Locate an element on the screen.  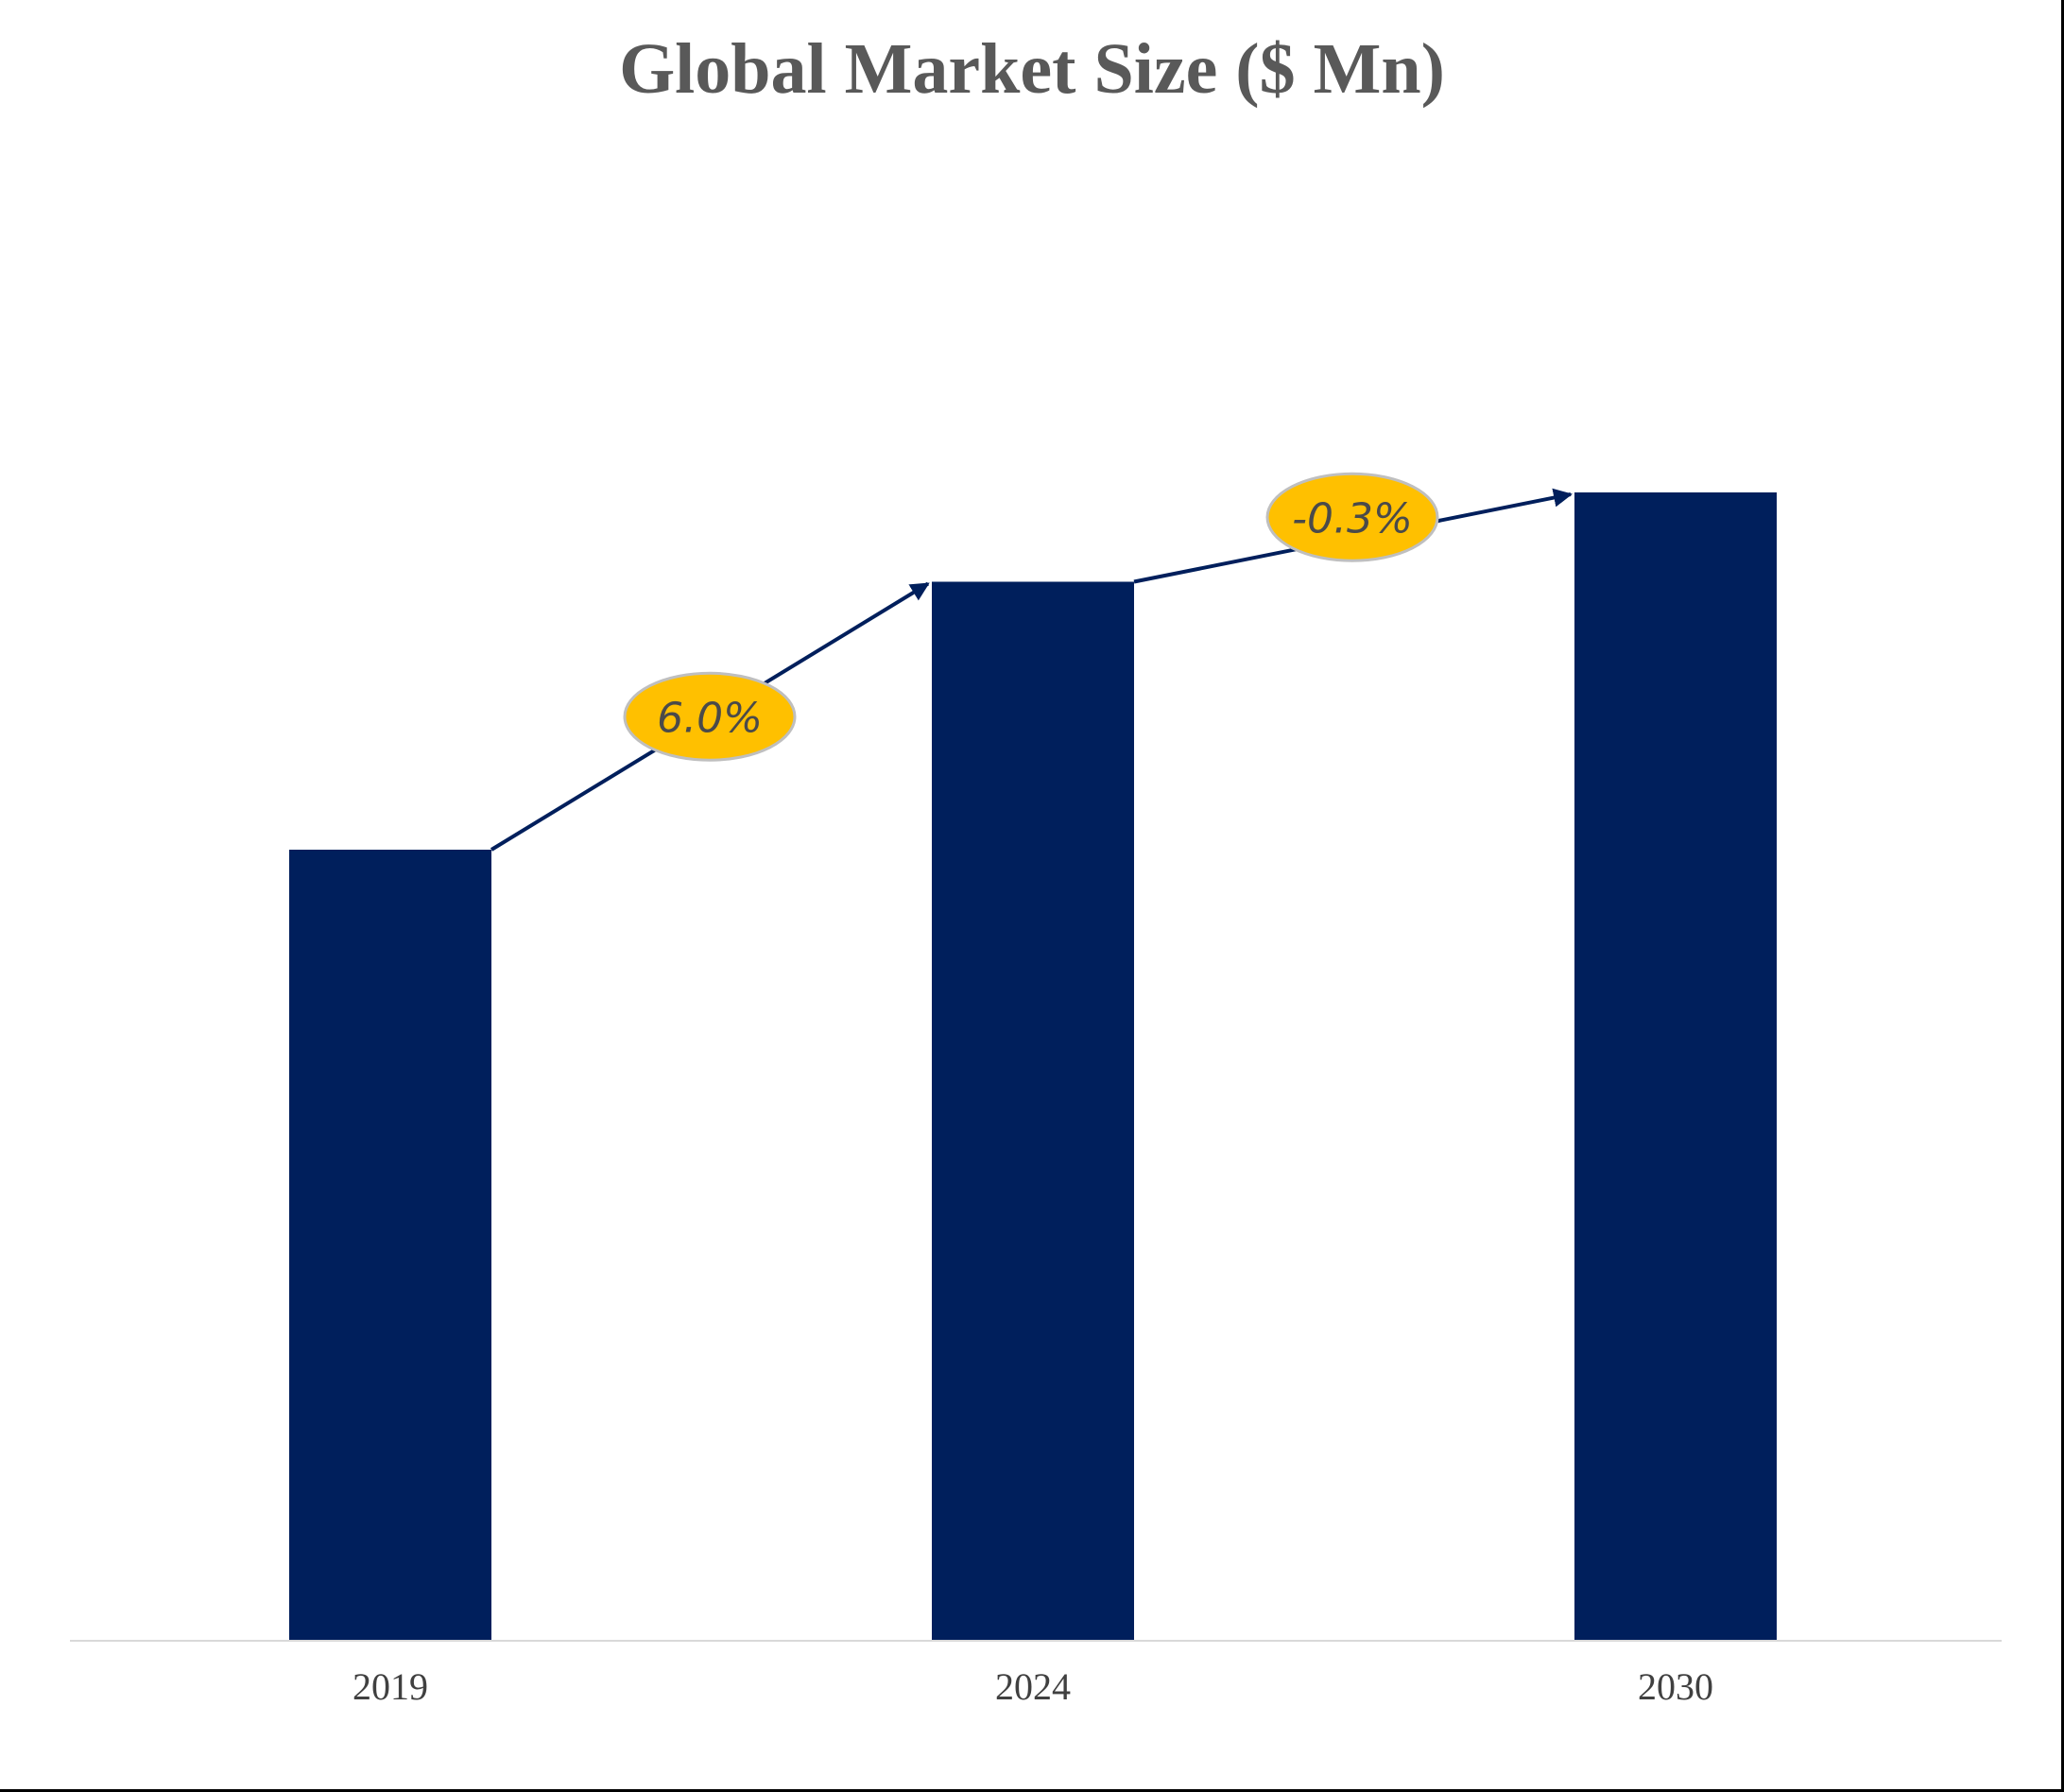
bar-2024 is located at coordinates (1033, 1111).